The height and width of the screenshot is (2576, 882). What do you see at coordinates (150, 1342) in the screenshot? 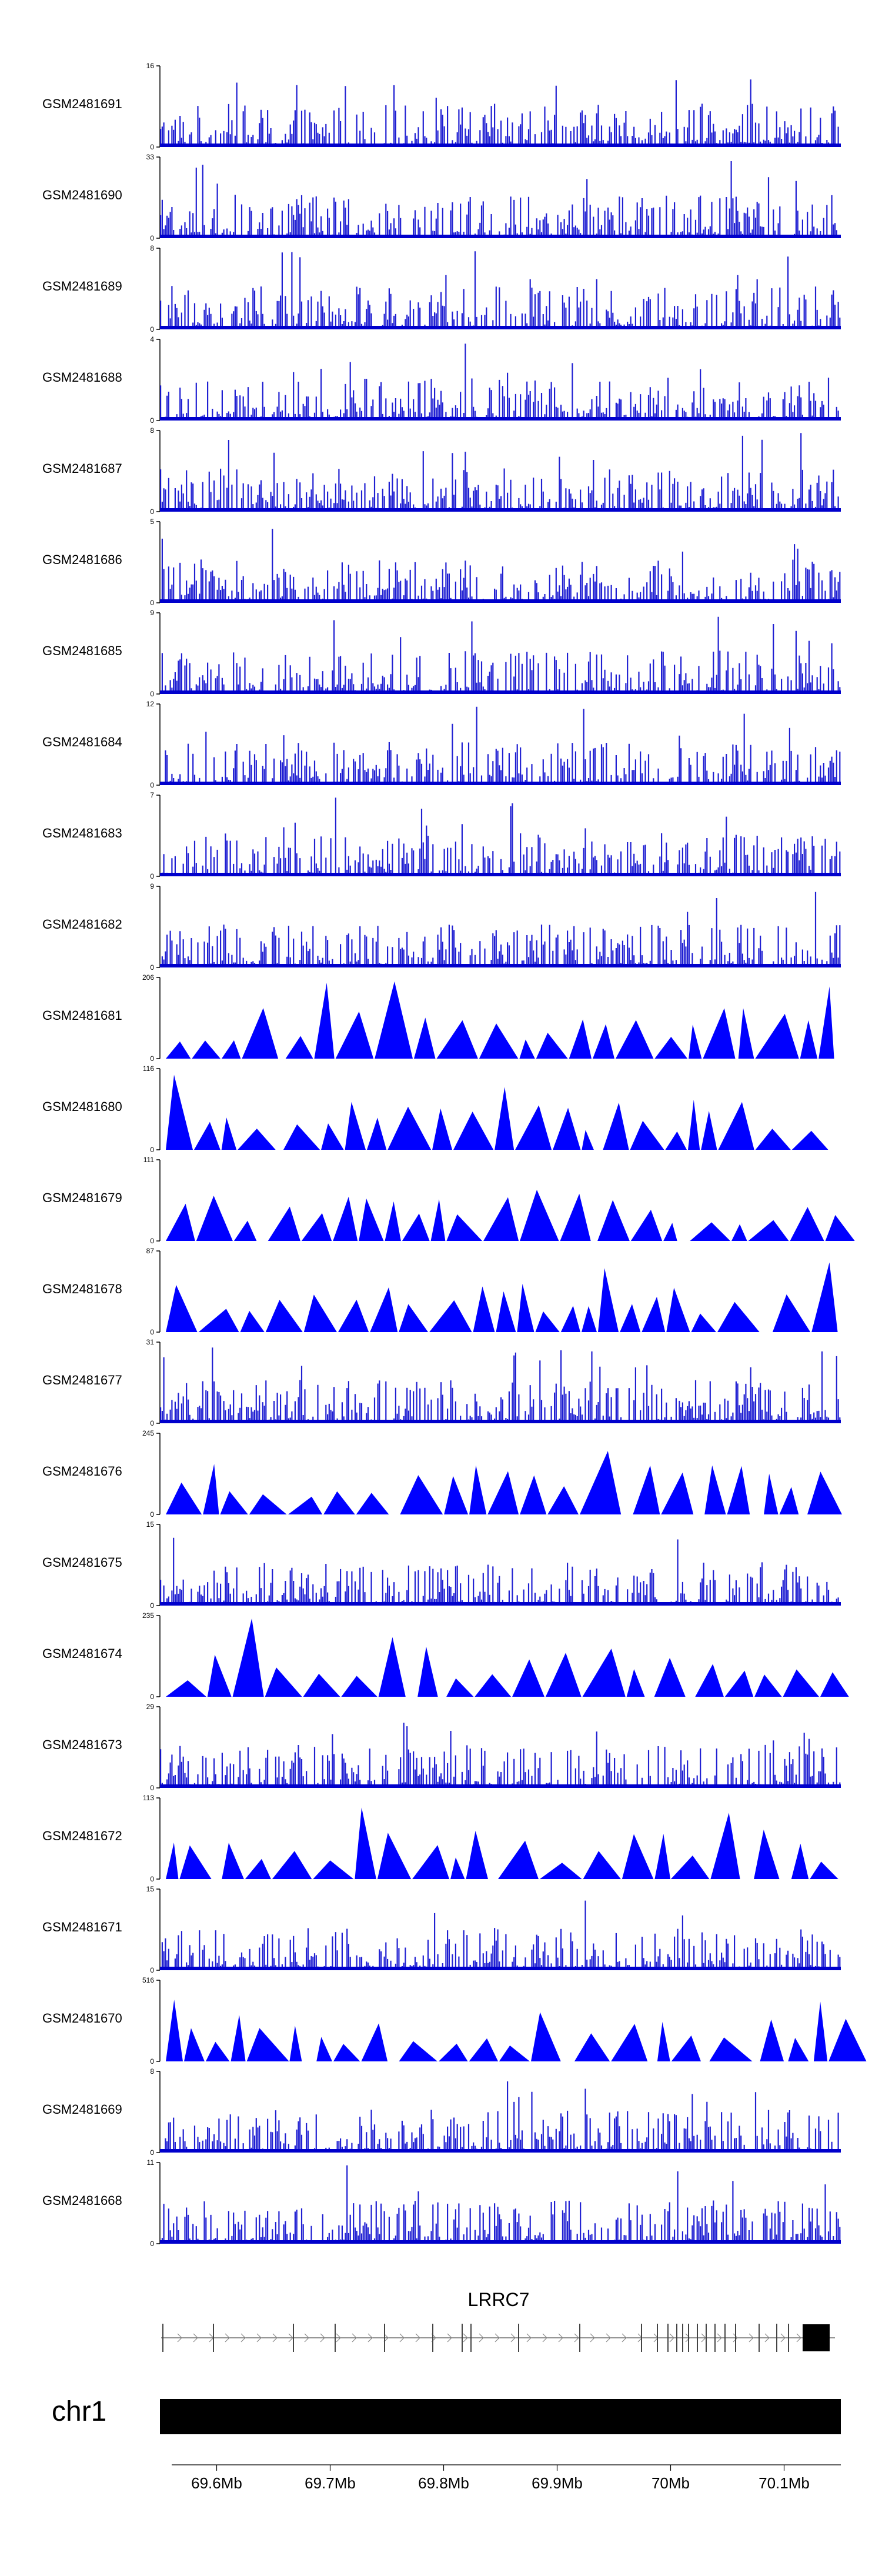
I see `y-max-label: 31` at bounding box center [150, 1342].